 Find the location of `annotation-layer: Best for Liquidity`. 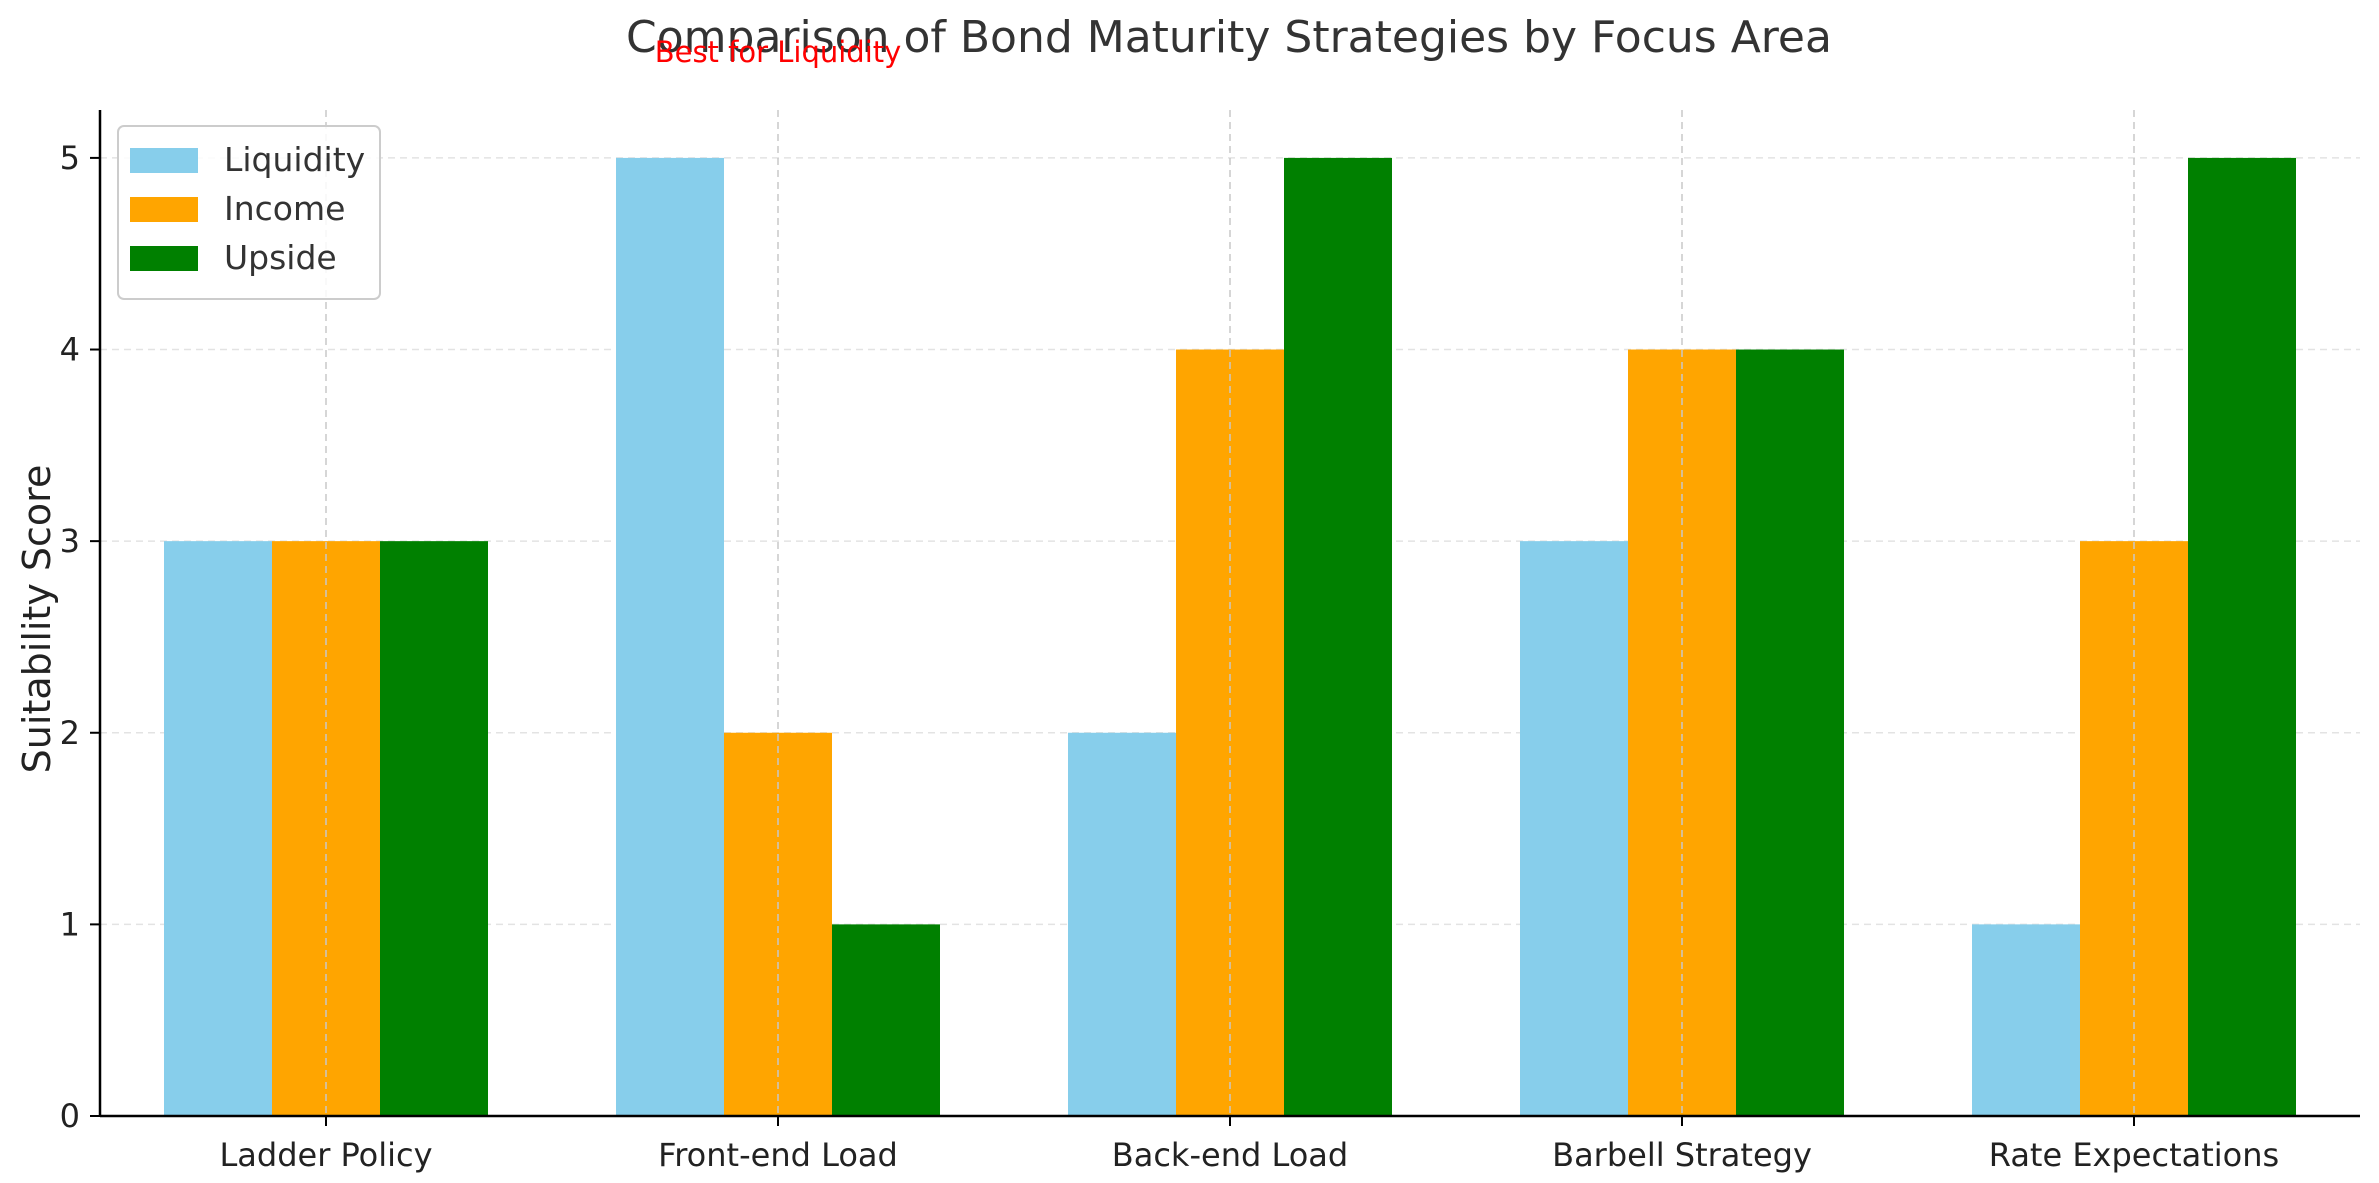

annotation-layer: Best for Liquidity is located at coordinates (778, 52).